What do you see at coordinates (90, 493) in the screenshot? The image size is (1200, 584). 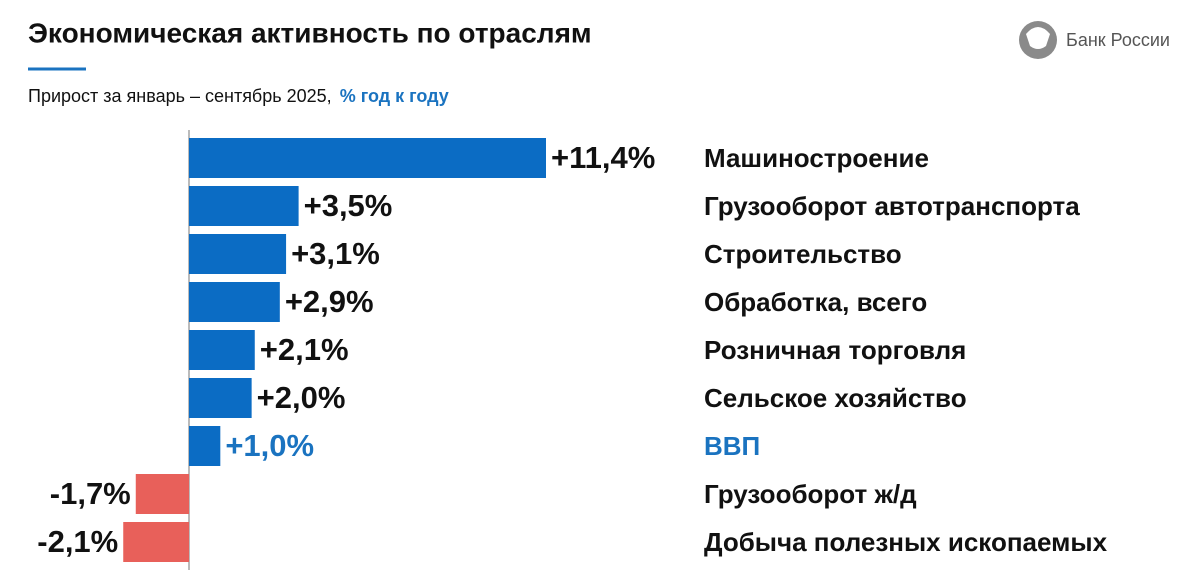 I see `value-label: -1,7%` at bounding box center [90, 493].